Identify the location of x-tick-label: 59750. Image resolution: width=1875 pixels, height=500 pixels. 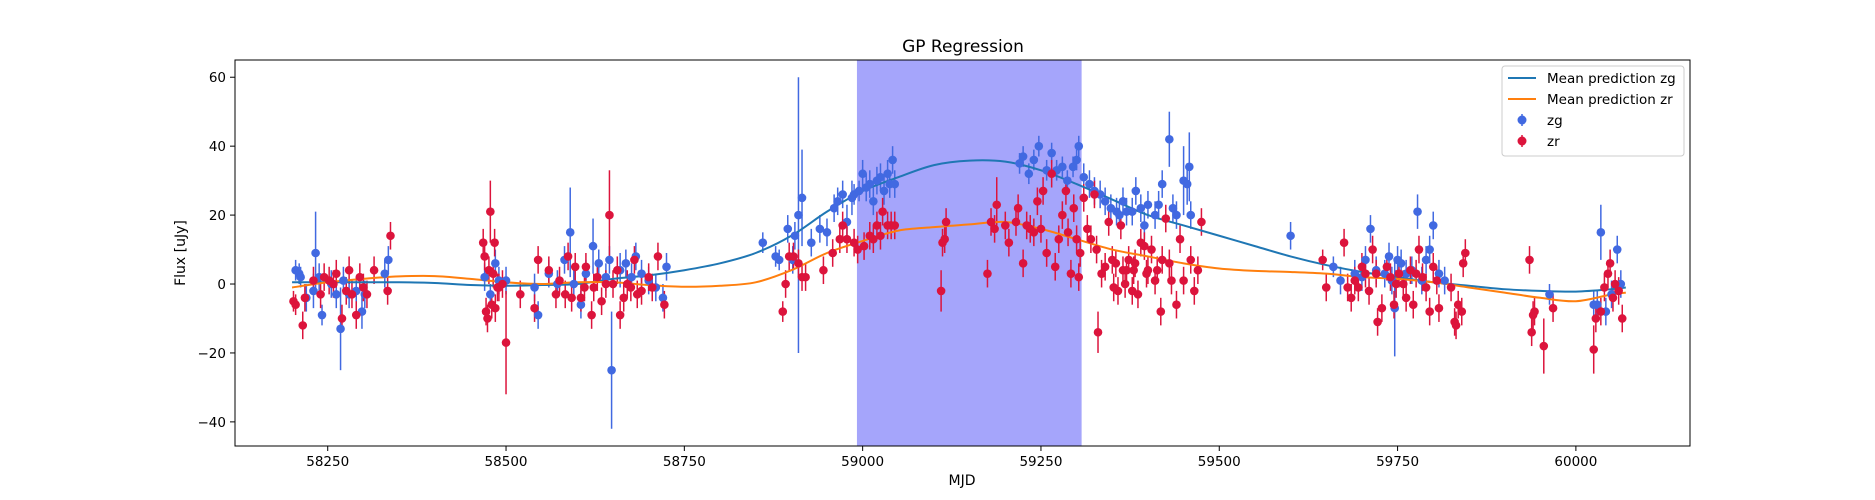
(1397, 462).